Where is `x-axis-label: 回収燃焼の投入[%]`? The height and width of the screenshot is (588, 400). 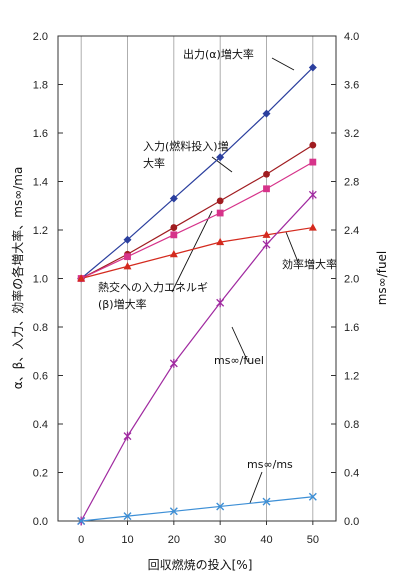
x-axis-label: 回収燃焼の投入[%] is located at coordinates (200, 564).